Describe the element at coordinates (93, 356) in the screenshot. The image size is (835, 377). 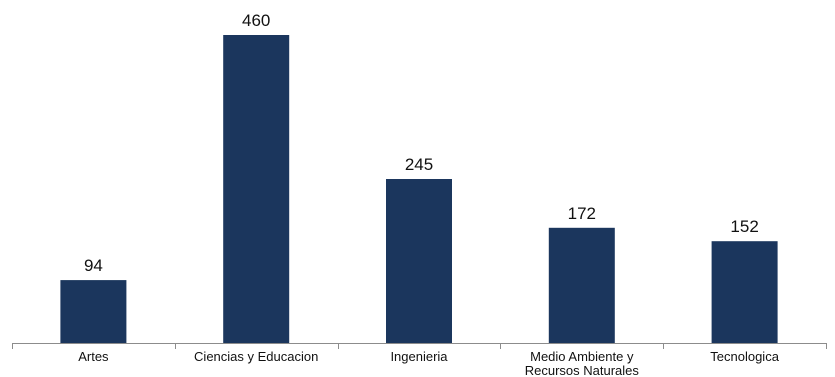
I see `x-axis-label: Artes` at that location.